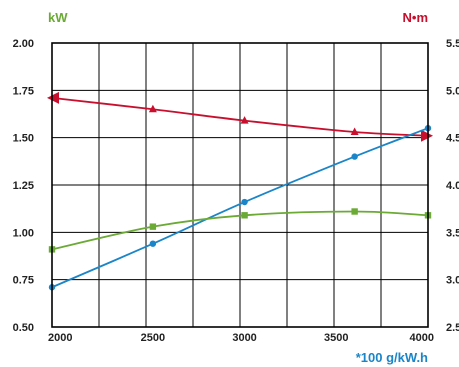 This screenshot has height=367, width=459. I want to click on right-axis-unit: N•m, so click(416, 17).